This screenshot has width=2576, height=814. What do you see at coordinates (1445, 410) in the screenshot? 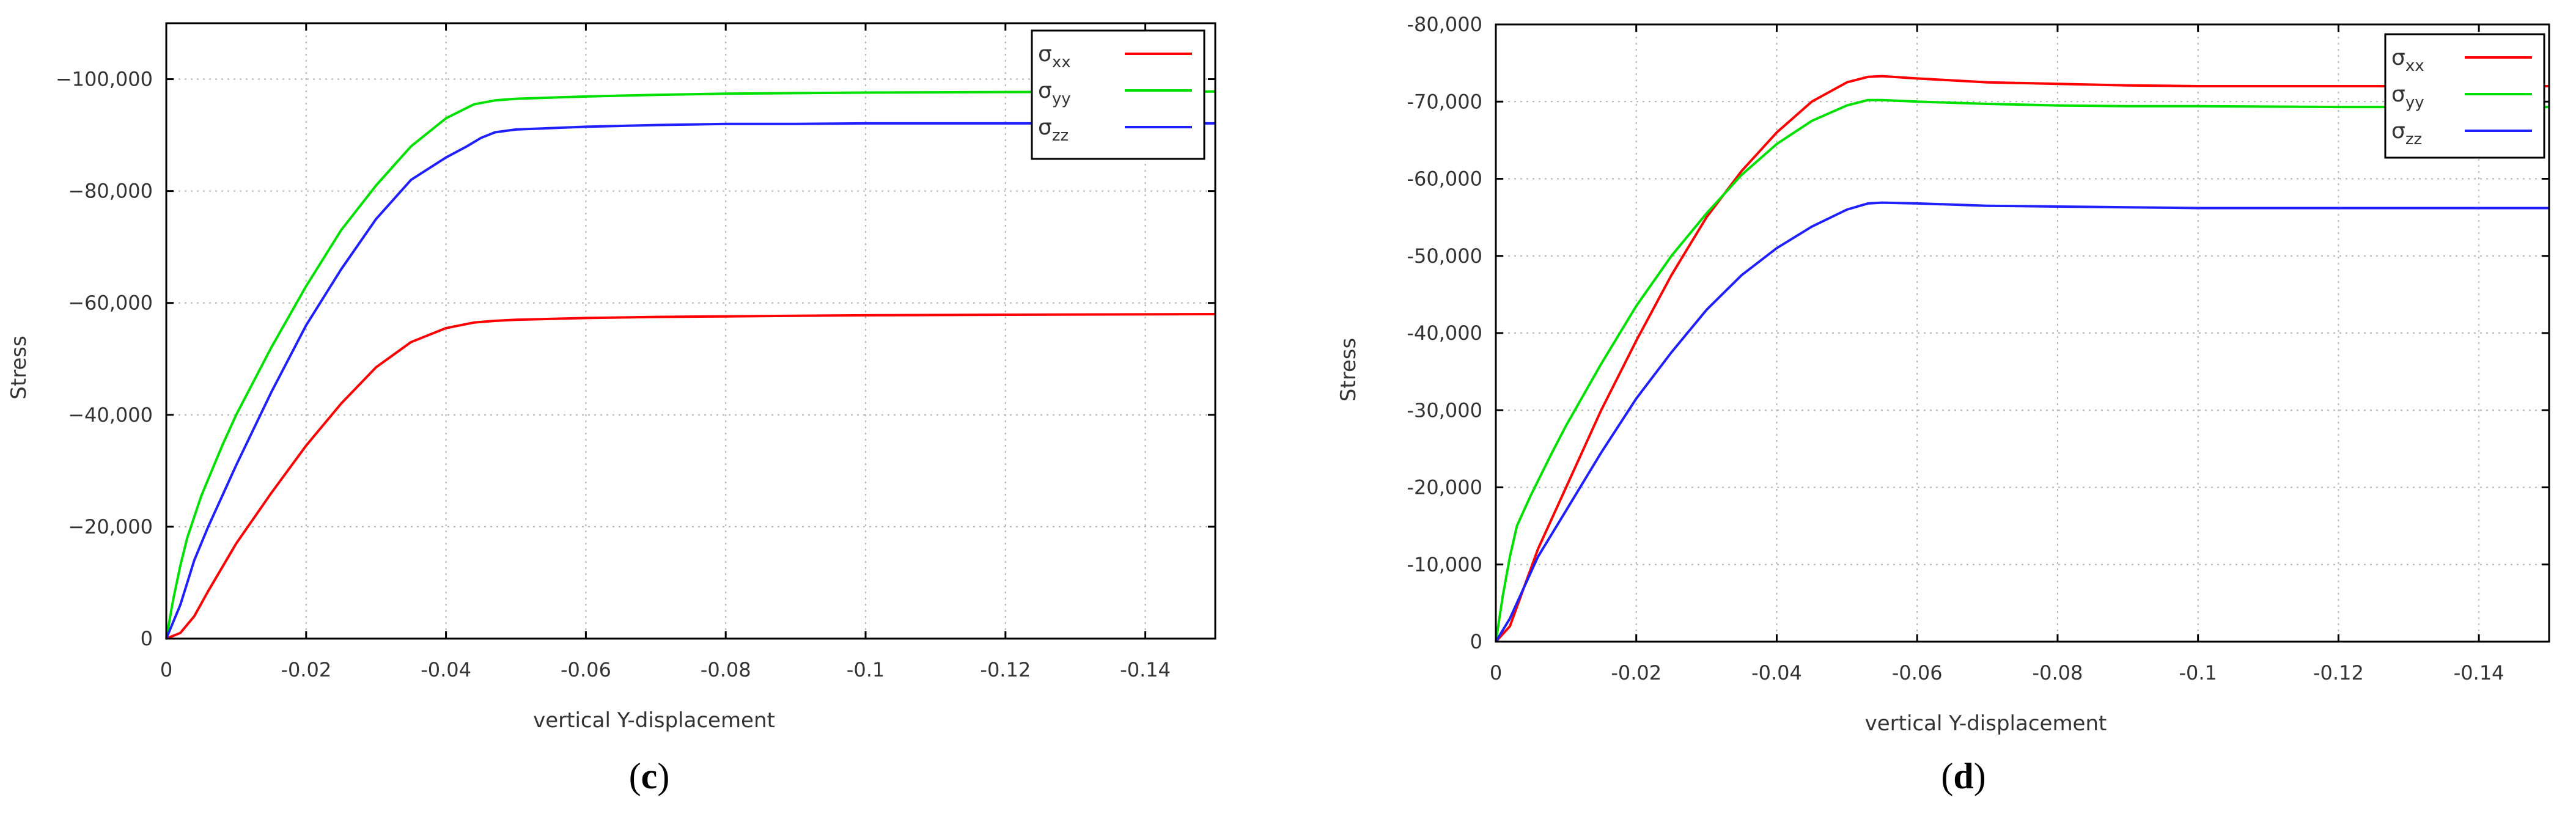
I see `y-tick-label: -30,000` at bounding box center [1445, 410].